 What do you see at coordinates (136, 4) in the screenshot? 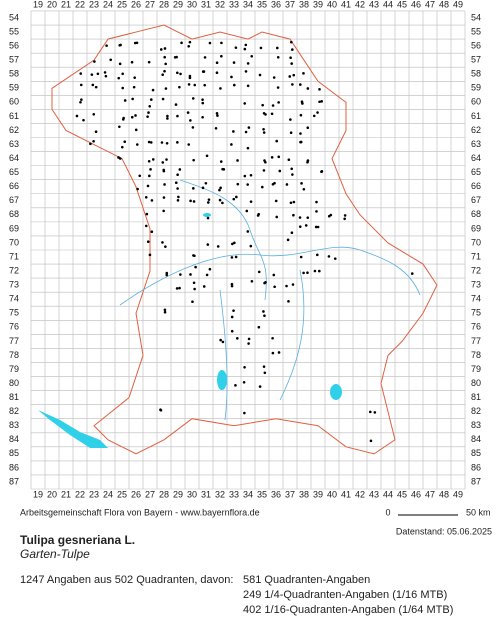
I see `x-label-top: 26` at bounding box center [136, 4].